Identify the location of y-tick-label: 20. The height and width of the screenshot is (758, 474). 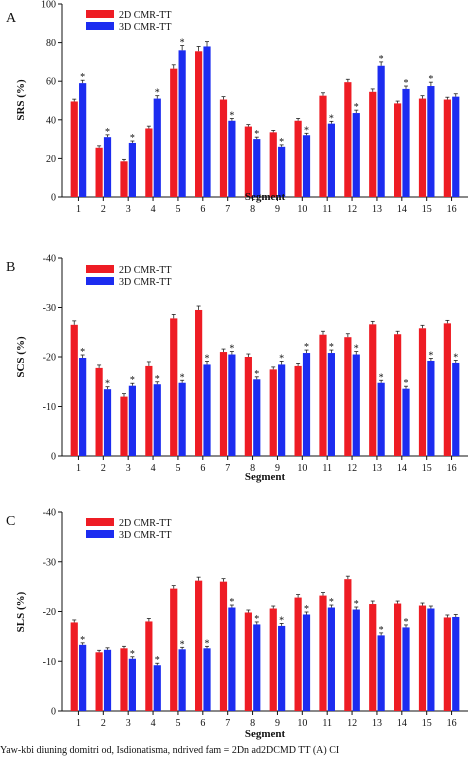
(51, 159).